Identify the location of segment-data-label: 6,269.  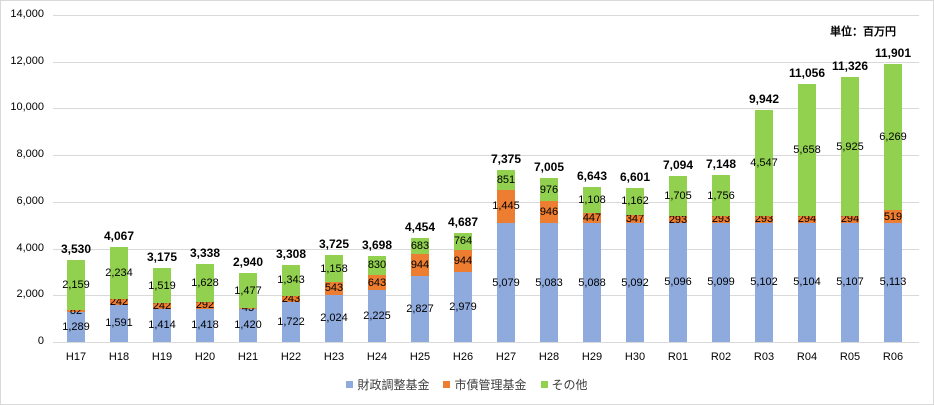
(893, 137).